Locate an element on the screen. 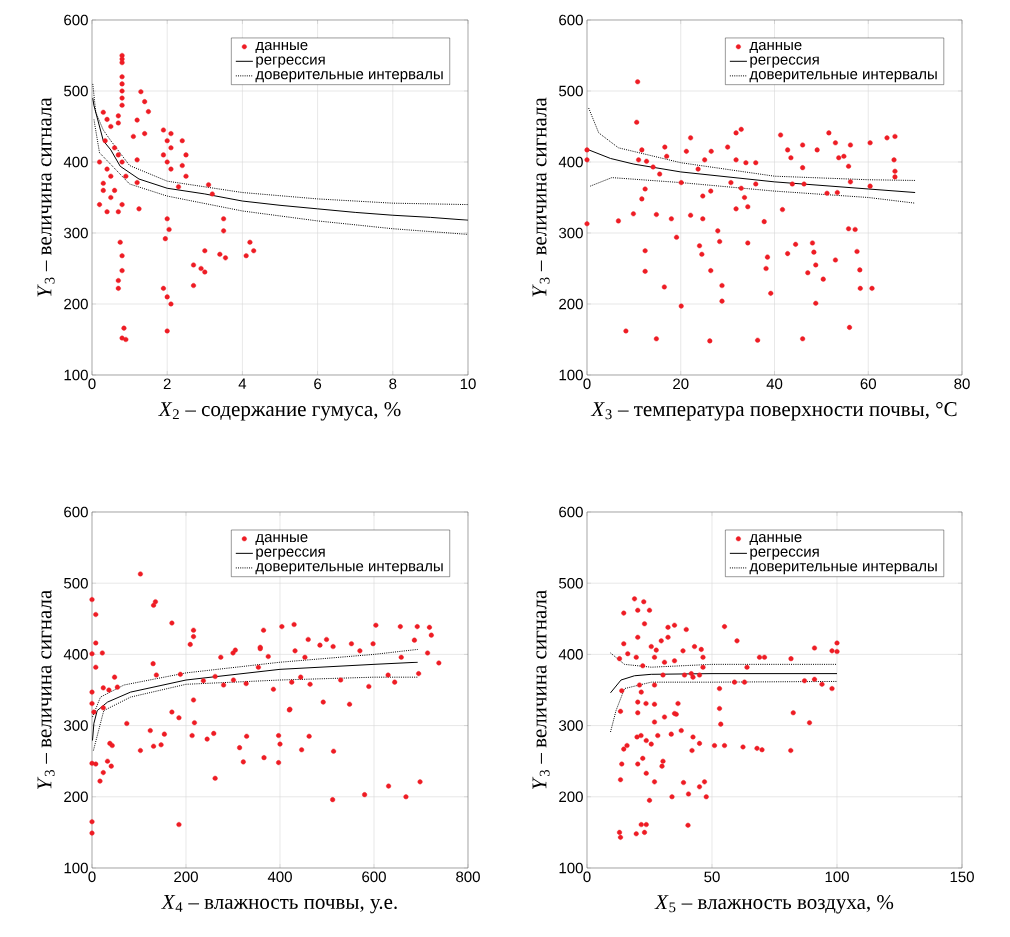 The height and width of the screenshot is (937, 1010). x-tick-label: 100 is located at coordinates (837, 877).